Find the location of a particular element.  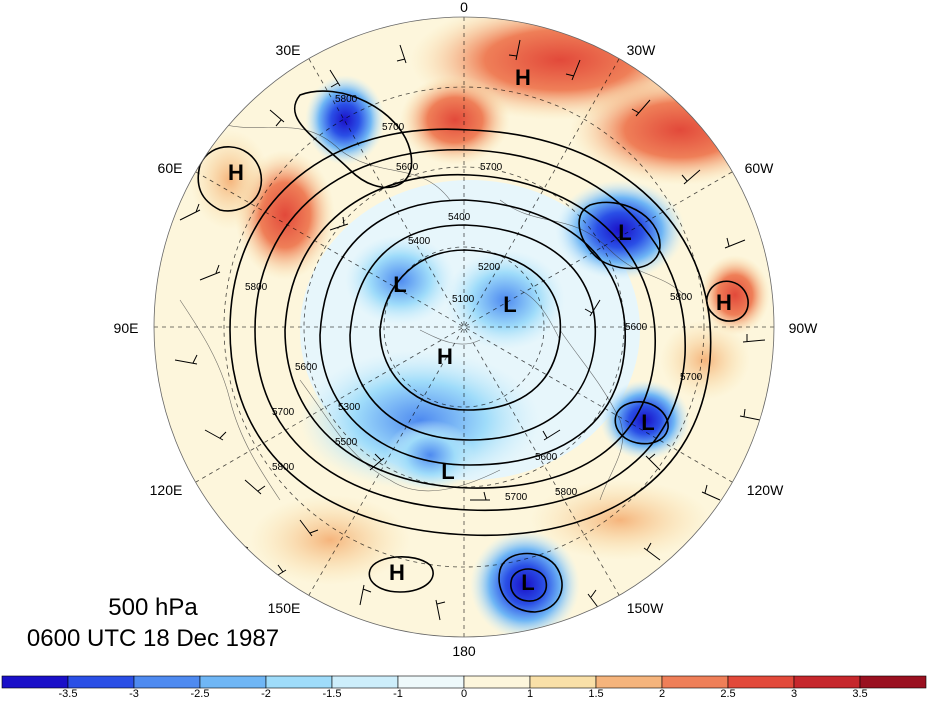

contour-label: 5300 is located at coordinates (349, 407).